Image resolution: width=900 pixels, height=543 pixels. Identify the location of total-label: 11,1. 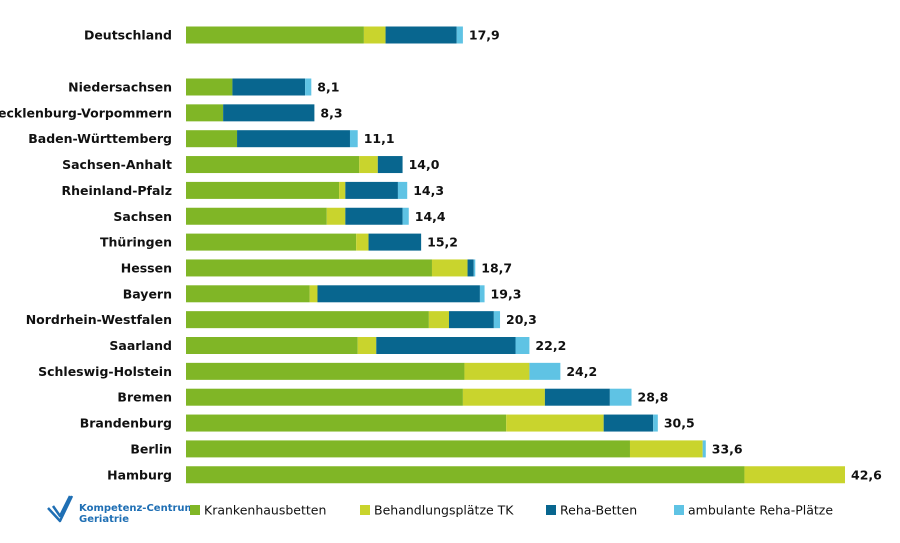
(379, 138).